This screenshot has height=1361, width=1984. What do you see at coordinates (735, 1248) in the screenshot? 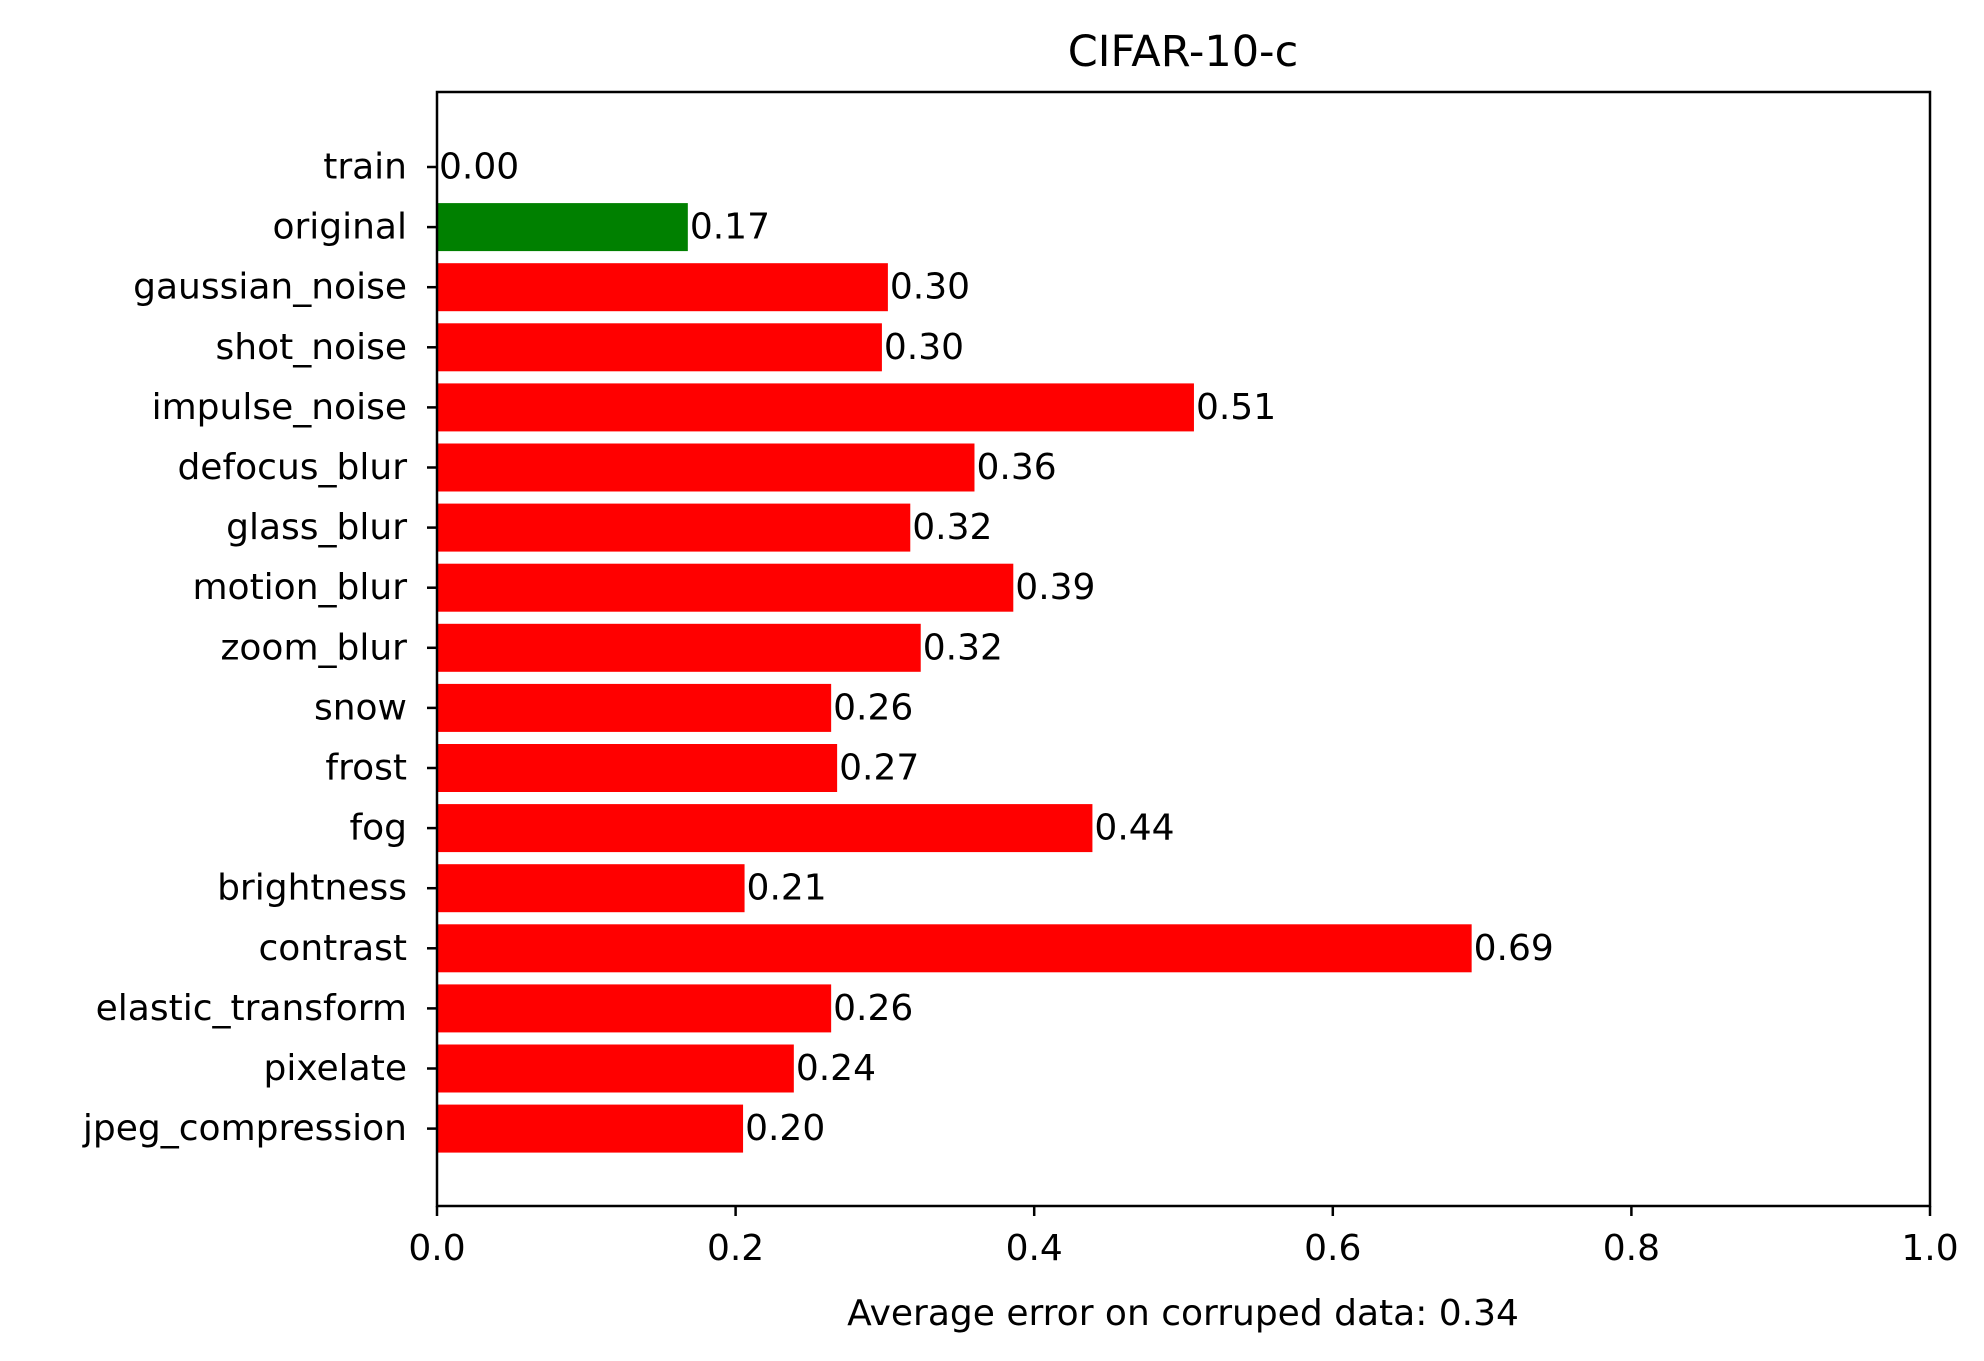
I see `x-tick-label-0.2: 0.2` at bounding box center [735, 1248].